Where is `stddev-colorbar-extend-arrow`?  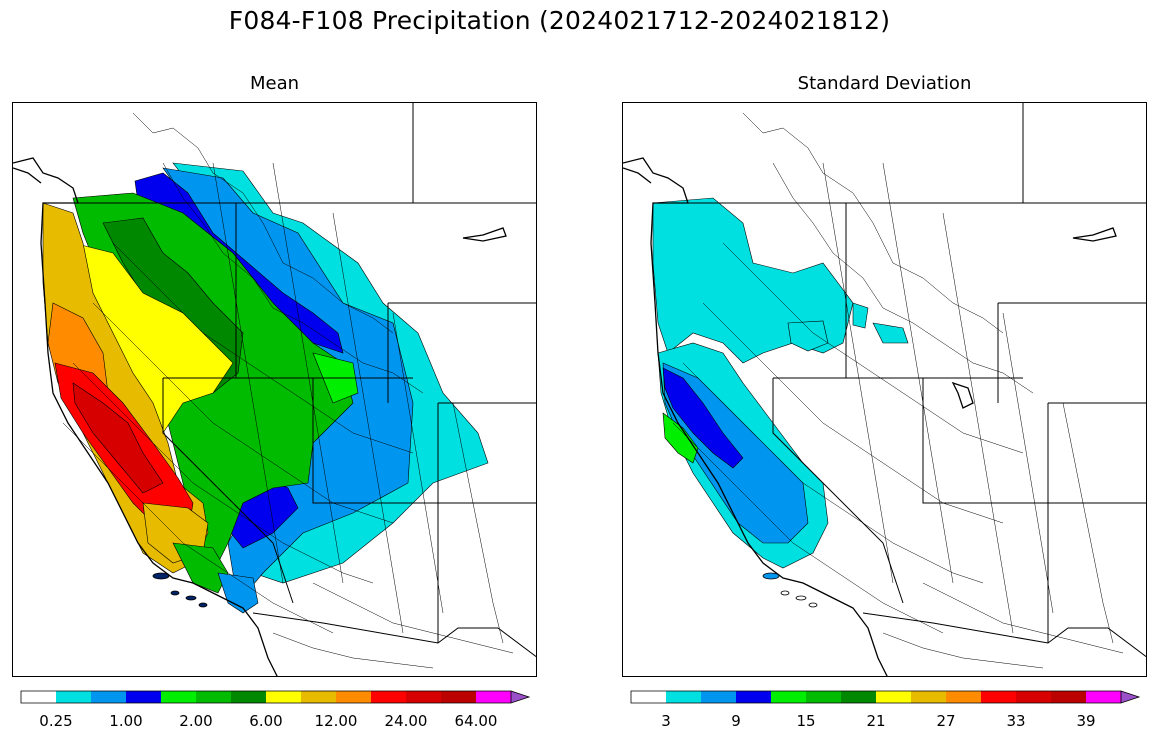 stddev-colorbar-extend-arrow is located at coordinates (1130, 697).